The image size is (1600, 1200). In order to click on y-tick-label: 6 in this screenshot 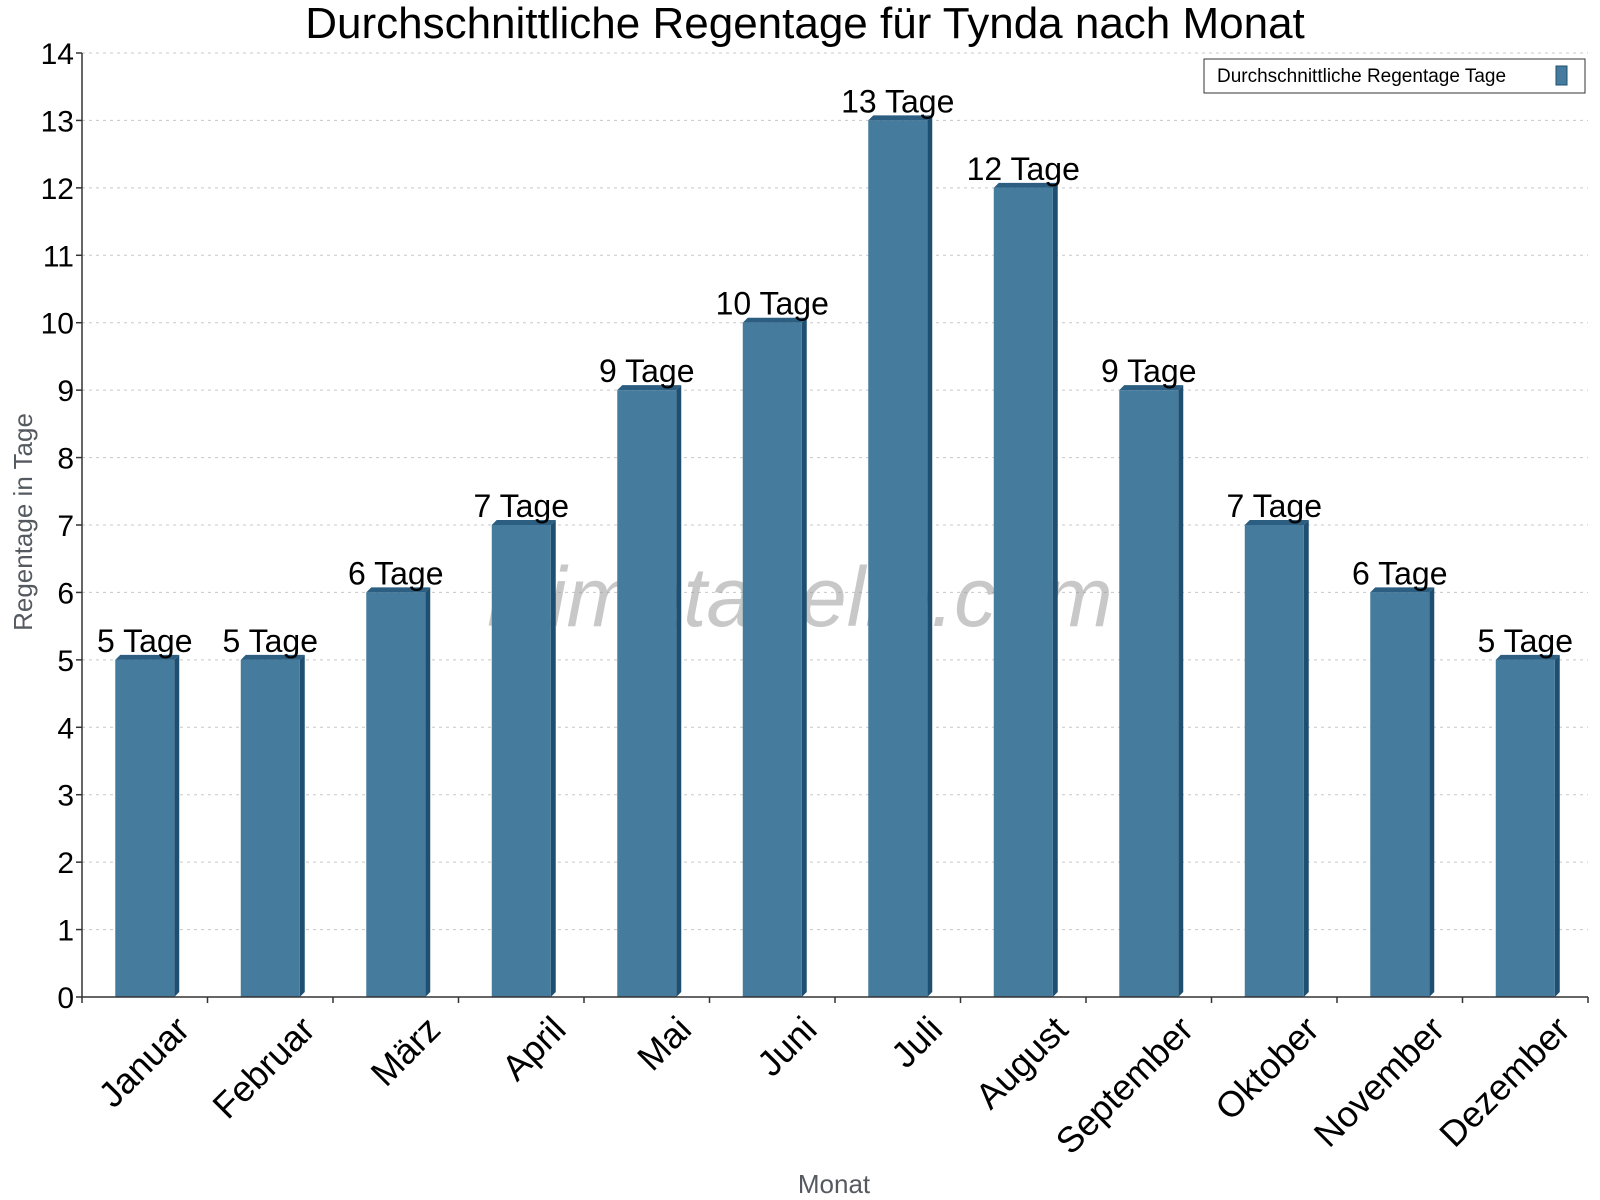, I will do `click(65, 593)`.